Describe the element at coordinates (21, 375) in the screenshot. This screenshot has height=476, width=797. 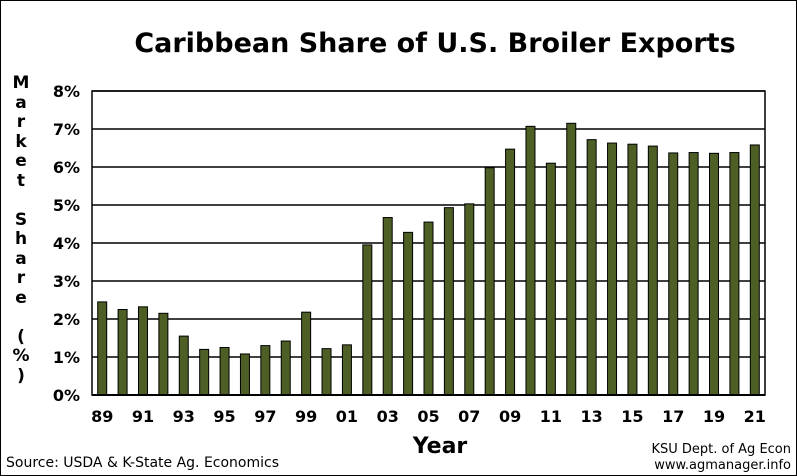
I see `y-axis-label-char: )` at that location.